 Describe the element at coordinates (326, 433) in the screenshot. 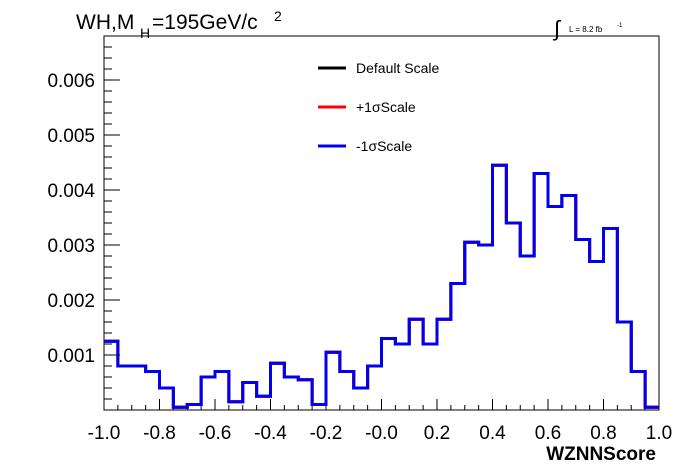

I see `x-tick-label: -0.2` at that location.